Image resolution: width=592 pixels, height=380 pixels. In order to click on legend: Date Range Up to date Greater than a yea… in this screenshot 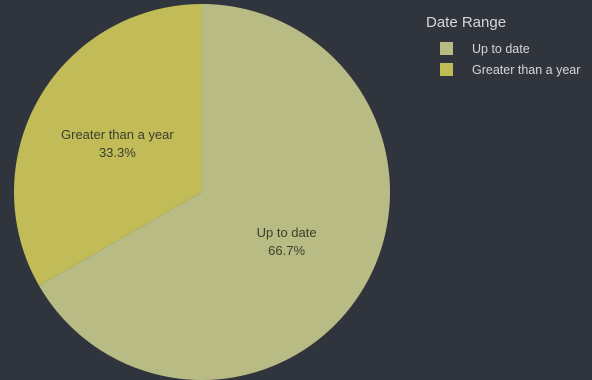, I will do `click(503, 47)`.